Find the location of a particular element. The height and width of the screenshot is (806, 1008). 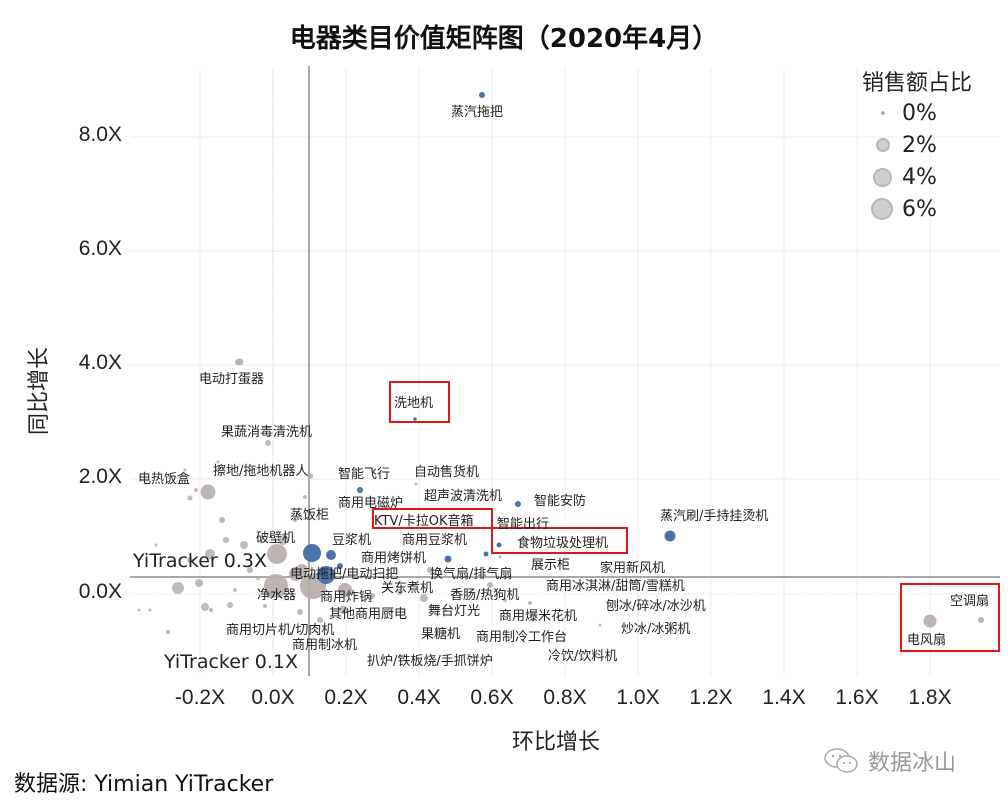

highlight-box-ktv is located at coordinates (432, 518).